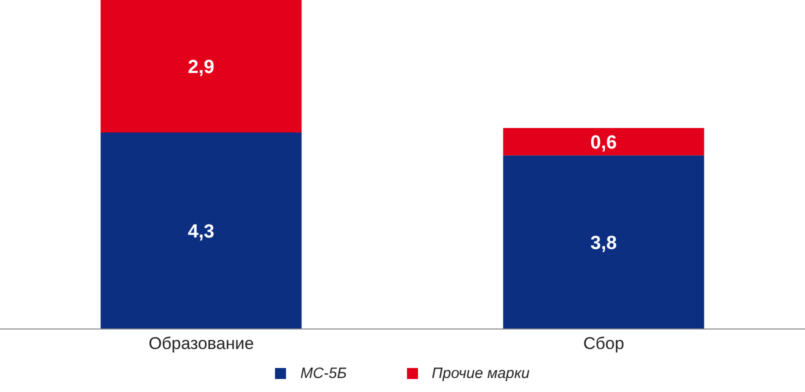  What do you see at coordinates (323, 373) in the screenshot?
I see `legend-label: МС-5Б` at bounding box center [323, 373].